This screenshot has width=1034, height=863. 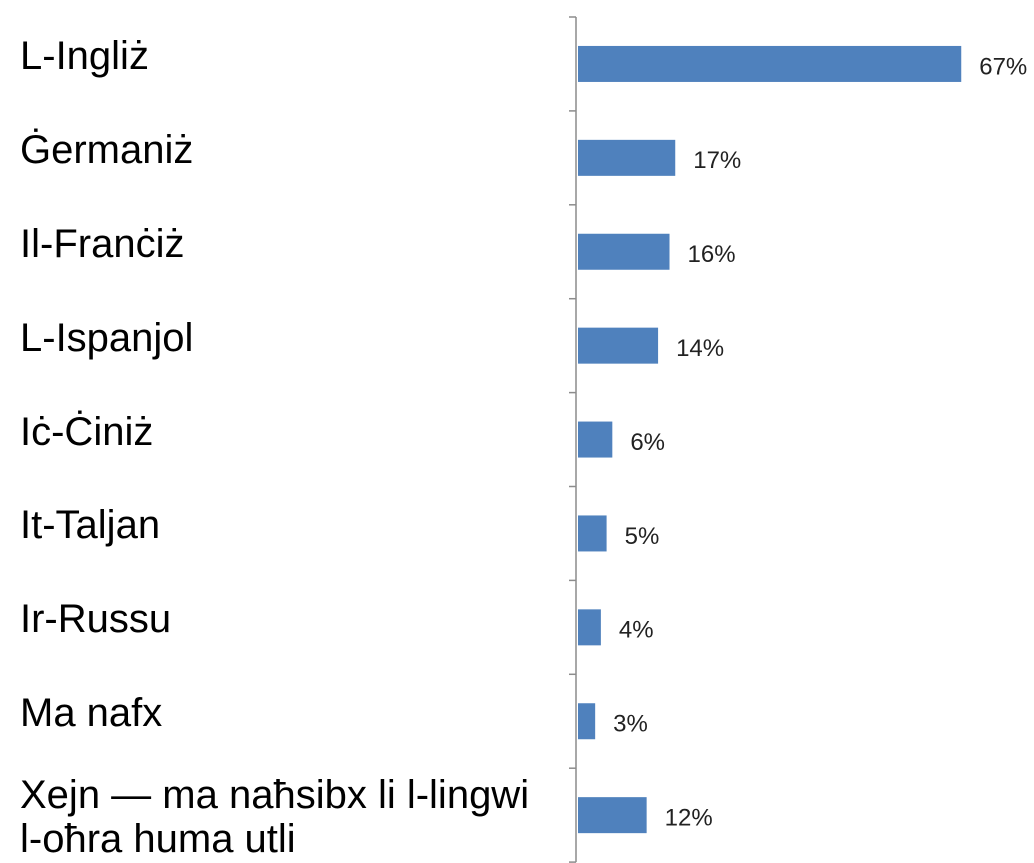 What do you see at coordinates (717, 160) in the screenshot?
I see `value-label: 17%` at bounding box center [717, 160].